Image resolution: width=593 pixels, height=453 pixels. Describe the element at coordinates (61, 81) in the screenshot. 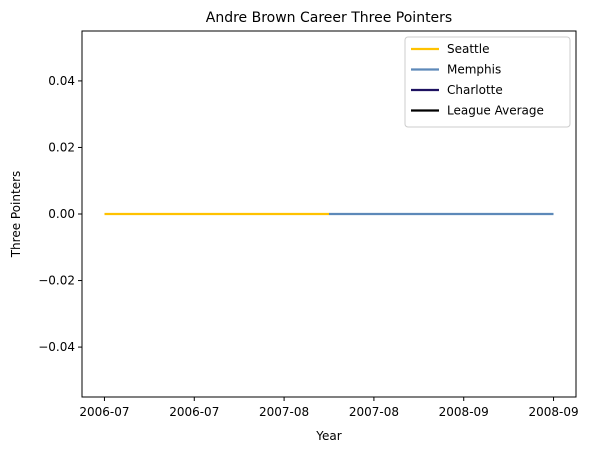

I see `y-tick-label: 0.04` at that location.